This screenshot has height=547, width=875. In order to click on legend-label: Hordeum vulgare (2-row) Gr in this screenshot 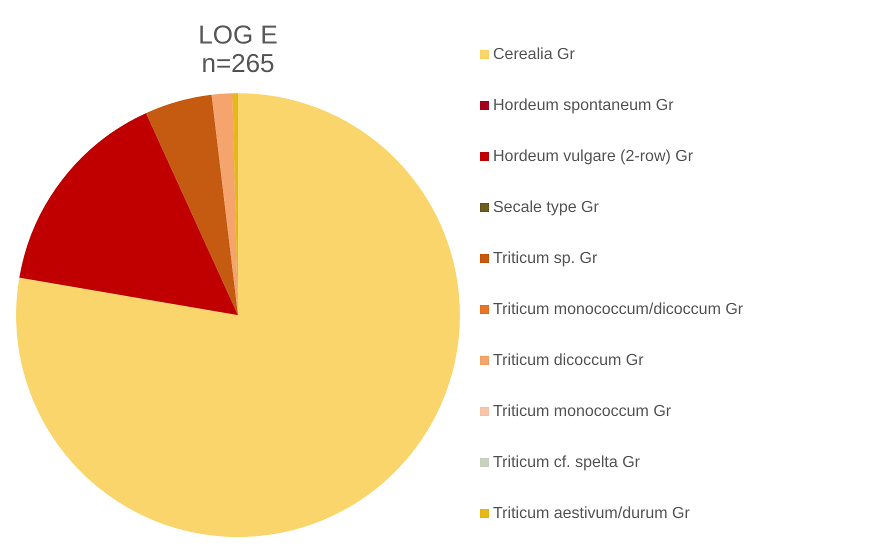, I will do `click(593, 157)`.